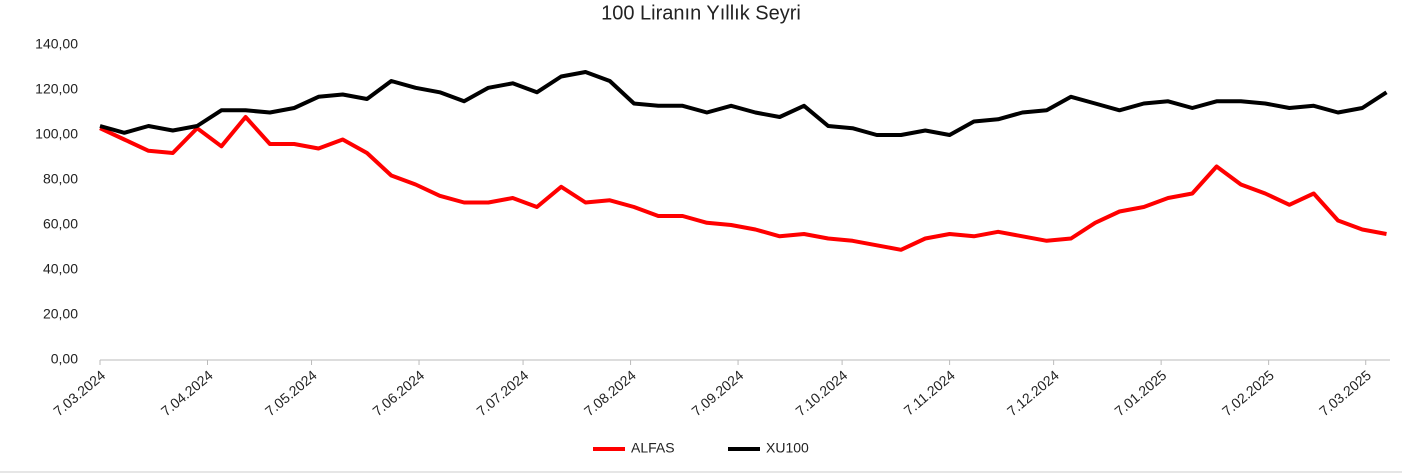 This screenshot has width=1402, height=474. What do you see at coordinates (653, 448) in the screenshot?
I see `legend-label: ALFAS` at bounding box center [653, 448].